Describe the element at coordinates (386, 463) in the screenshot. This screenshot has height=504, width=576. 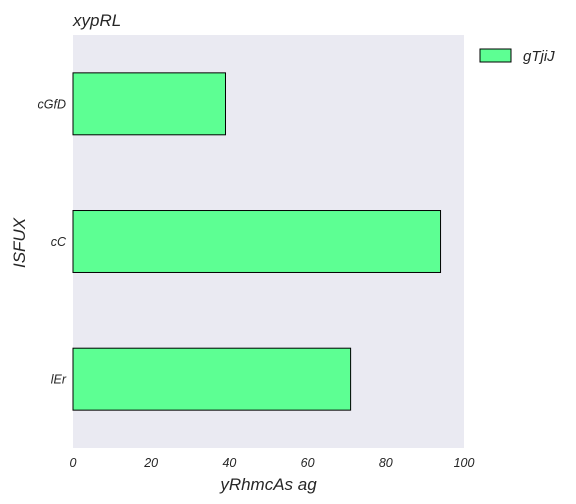
I see `x-tick-label-80: 80` at that location.